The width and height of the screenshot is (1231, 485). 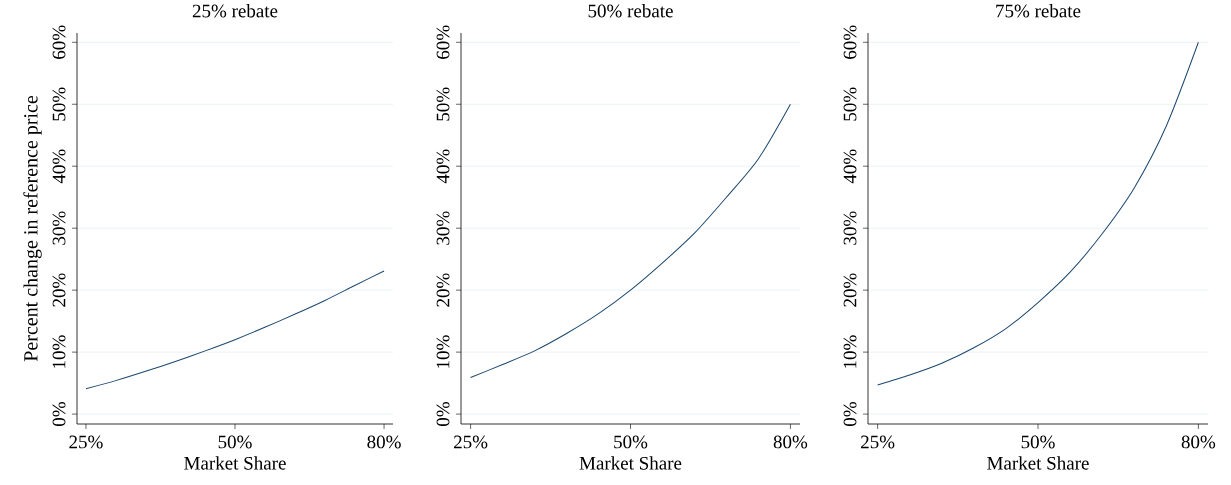 I want to click on chart-title: 50% rebate, so click(x=630, y=11).